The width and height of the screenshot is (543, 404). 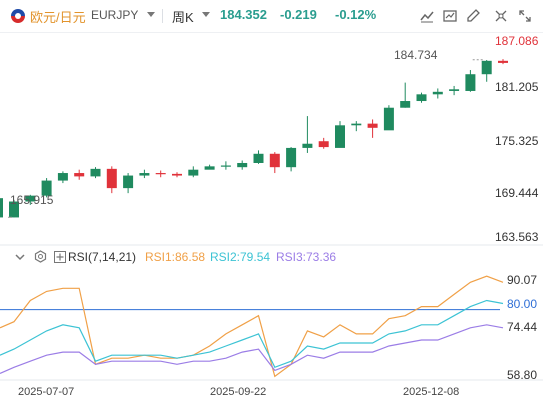 I want to click on date-label: 2025-07-07, so click(x=46, y=392).